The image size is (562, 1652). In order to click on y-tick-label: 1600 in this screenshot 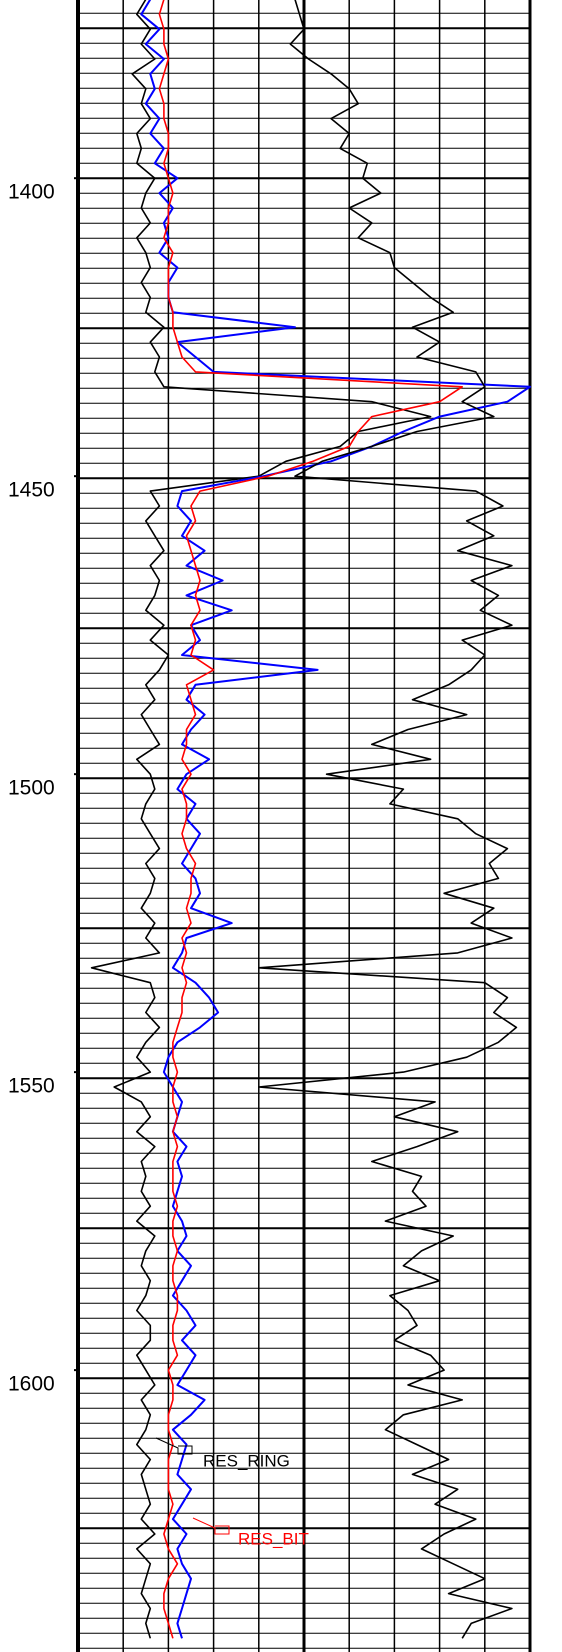, I will do `click(31, 1384)`.